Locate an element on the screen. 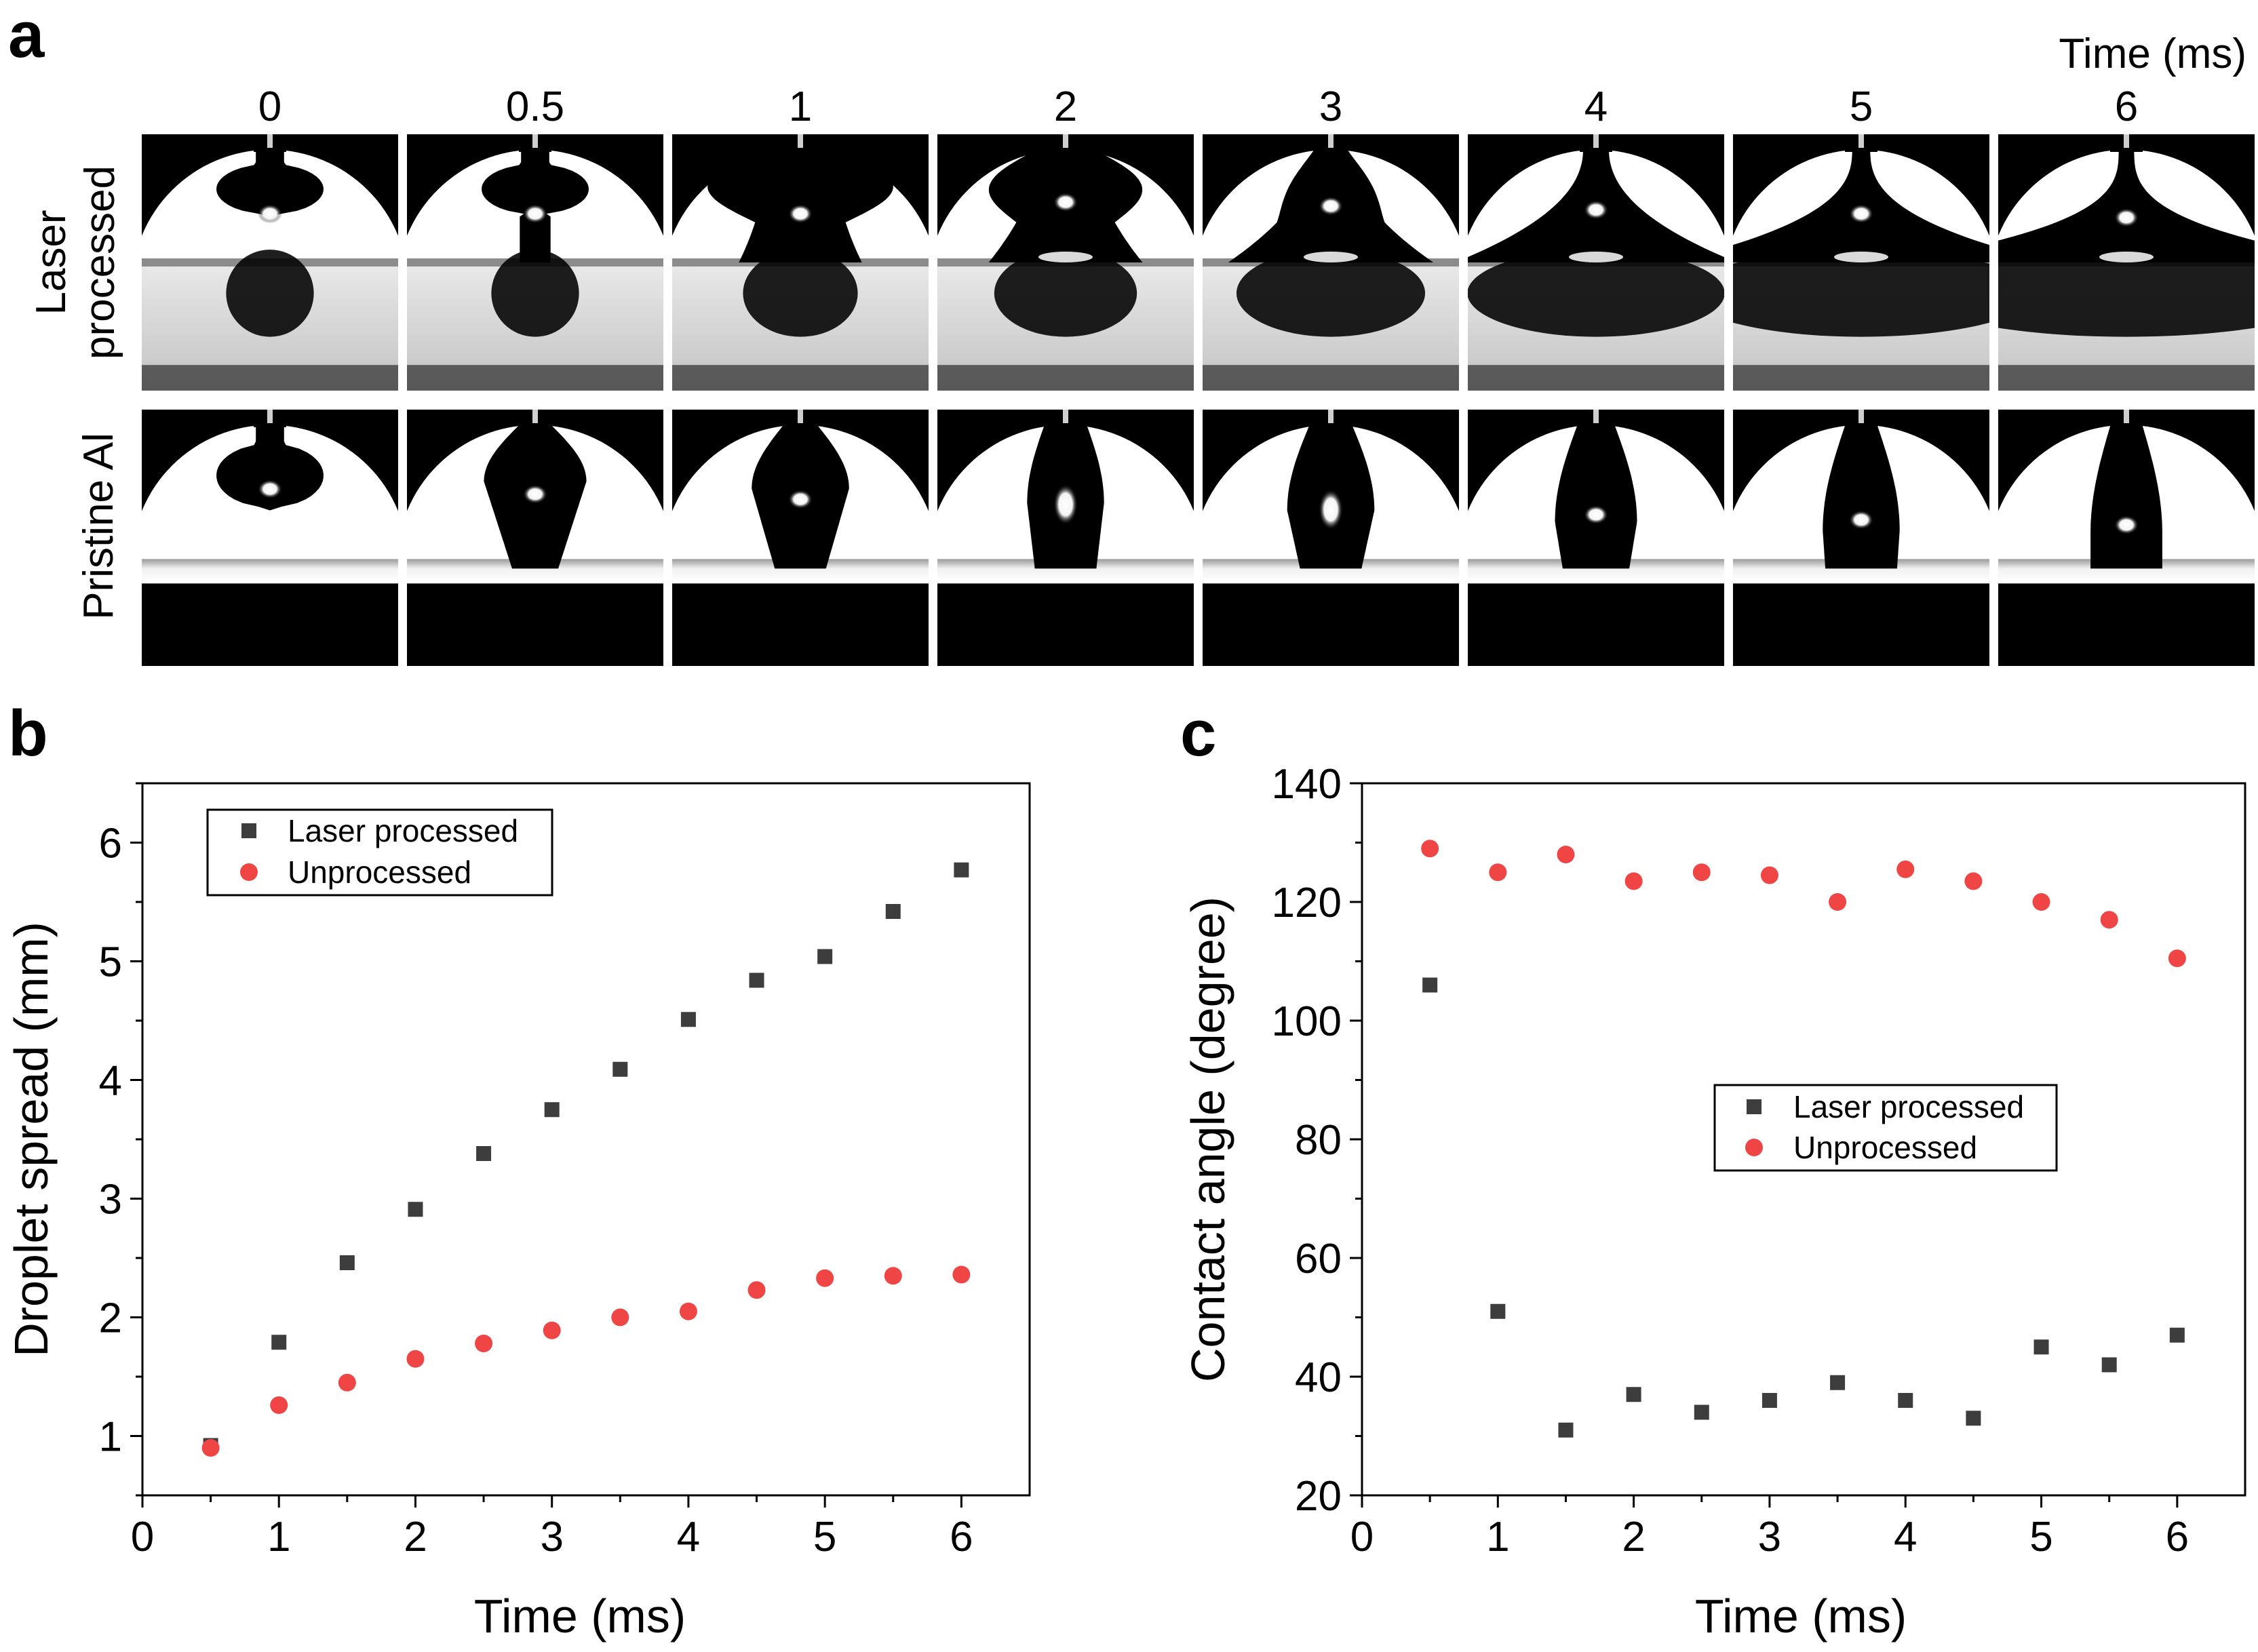 This screenshot has width=2258, height=1652. panel-c-ylabel: Contact angle (degree) is located at coordinates (1208, 1139).